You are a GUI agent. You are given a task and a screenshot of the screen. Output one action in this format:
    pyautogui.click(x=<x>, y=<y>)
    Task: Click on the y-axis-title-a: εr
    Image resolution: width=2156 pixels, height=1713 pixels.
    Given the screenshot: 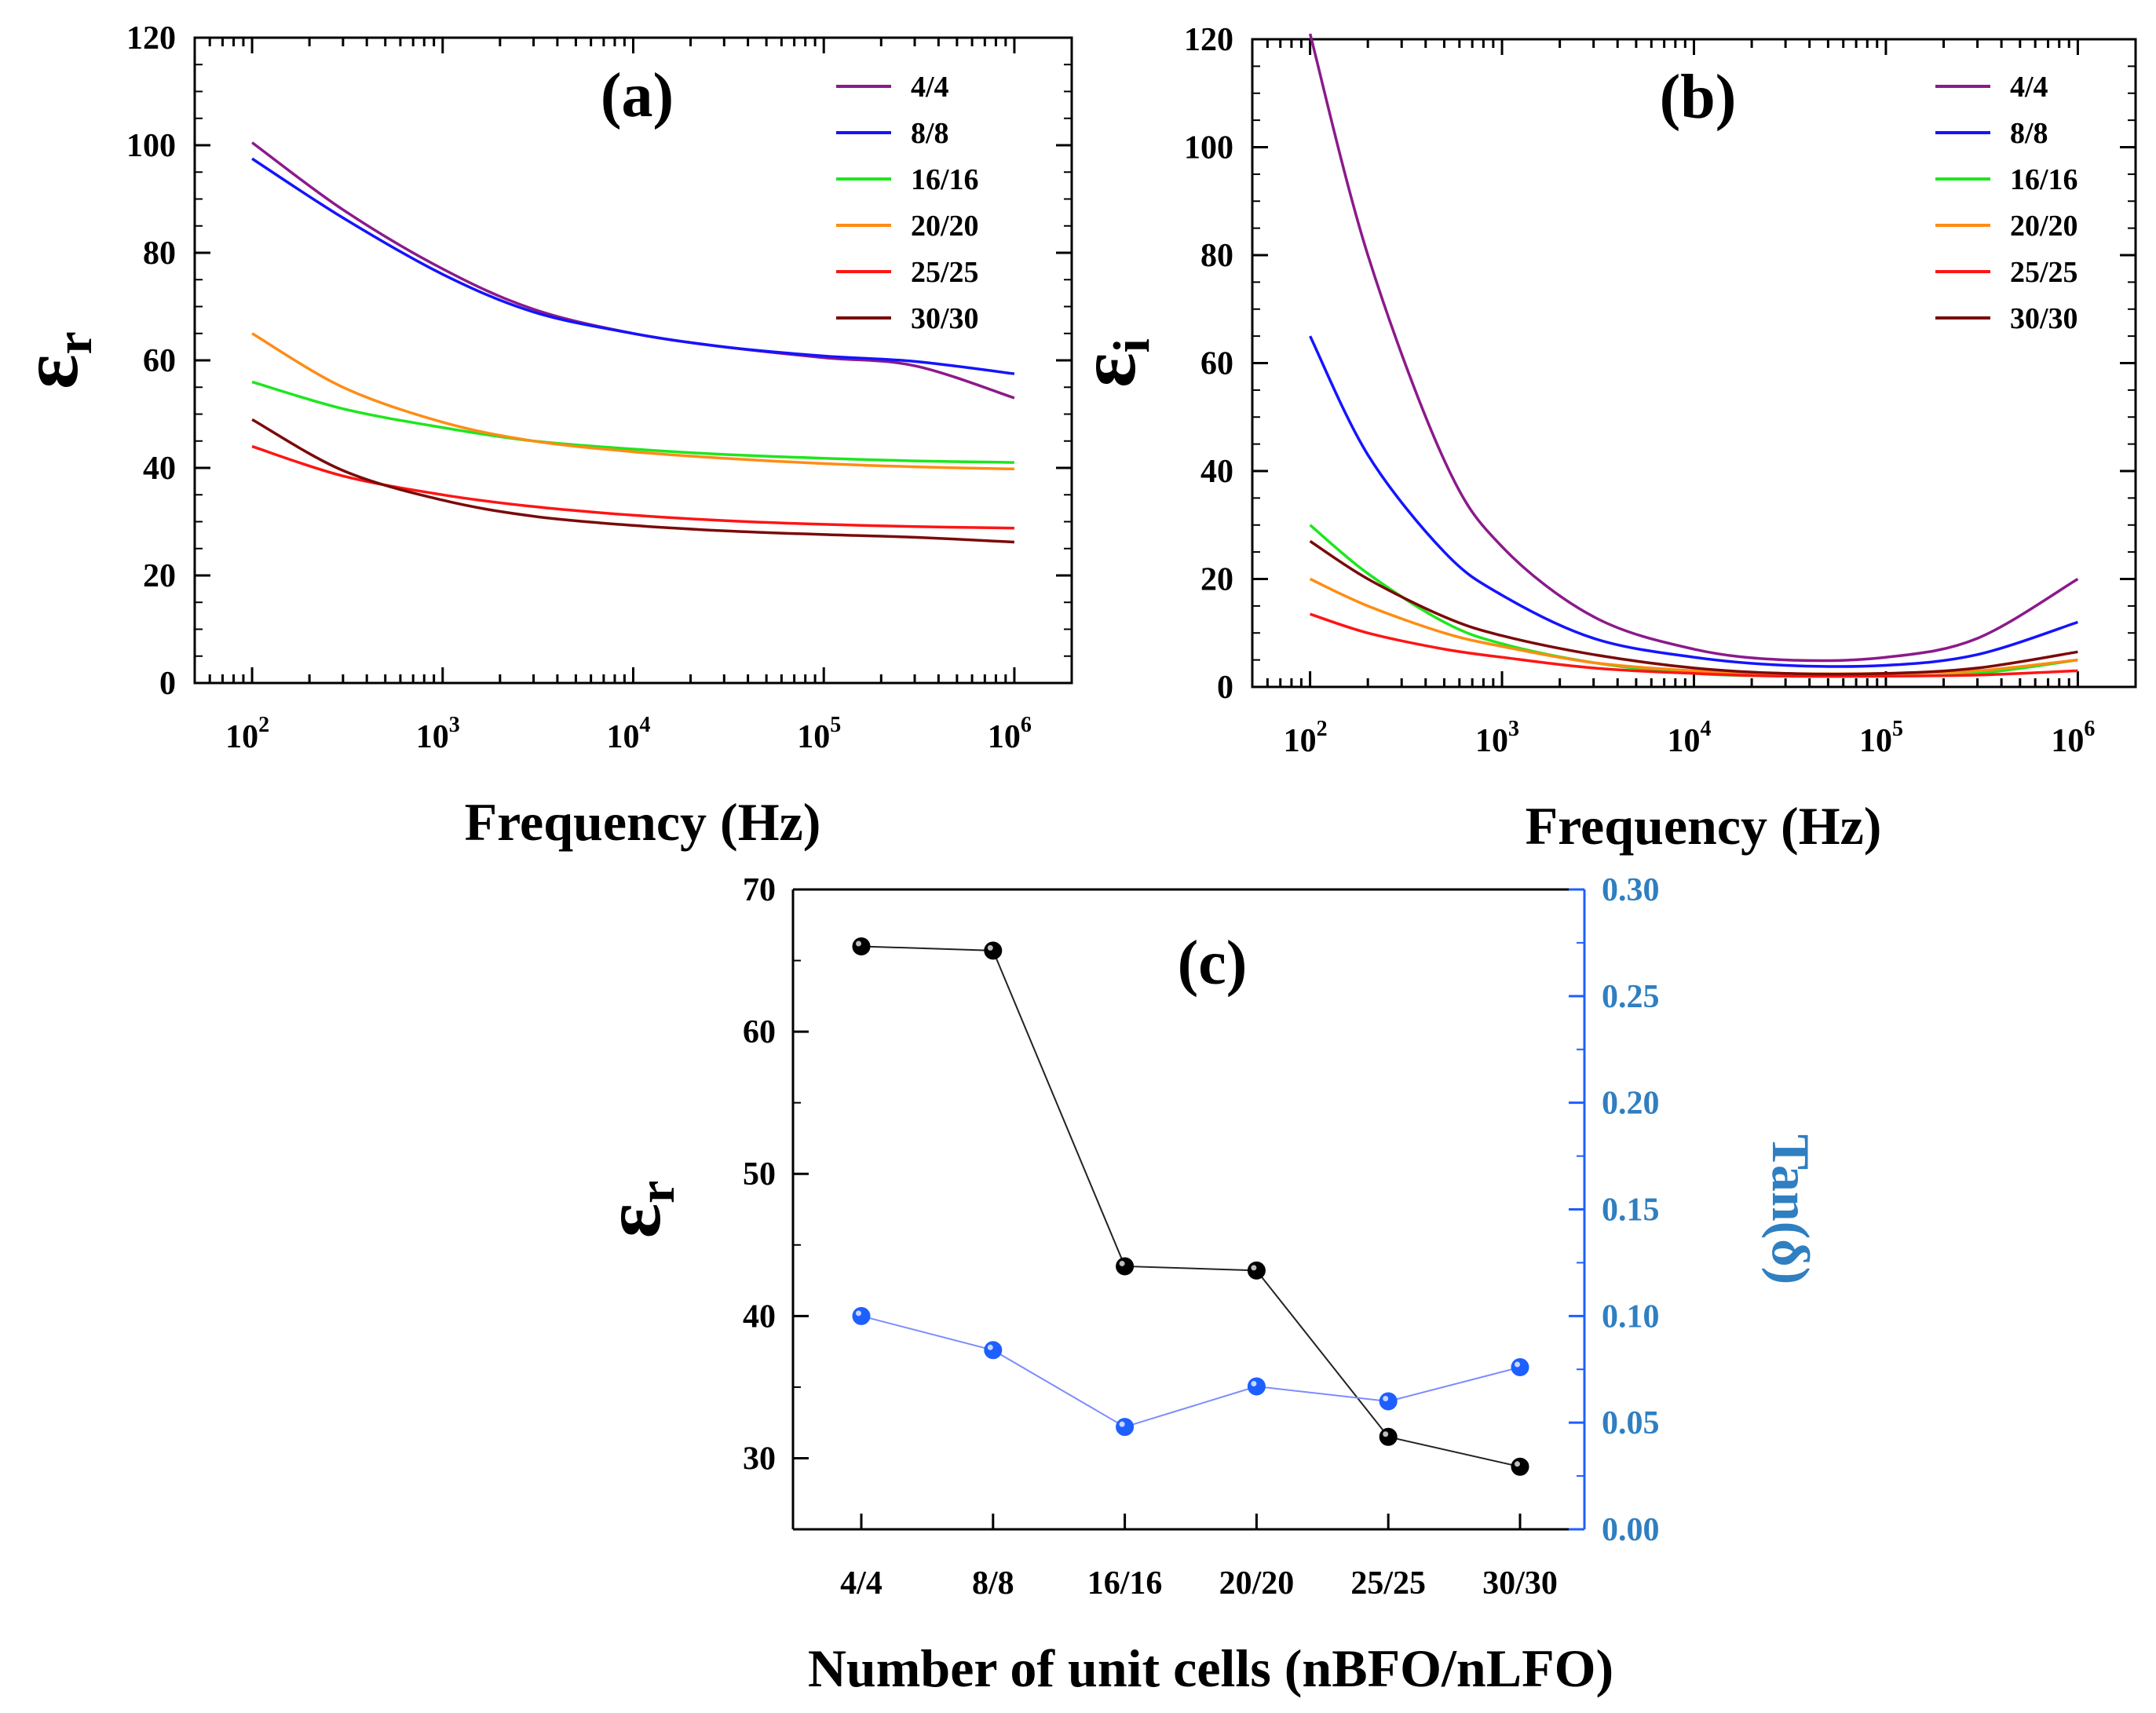 What is the action you would take?
    pyautogui.click(x=54, y=360)
    